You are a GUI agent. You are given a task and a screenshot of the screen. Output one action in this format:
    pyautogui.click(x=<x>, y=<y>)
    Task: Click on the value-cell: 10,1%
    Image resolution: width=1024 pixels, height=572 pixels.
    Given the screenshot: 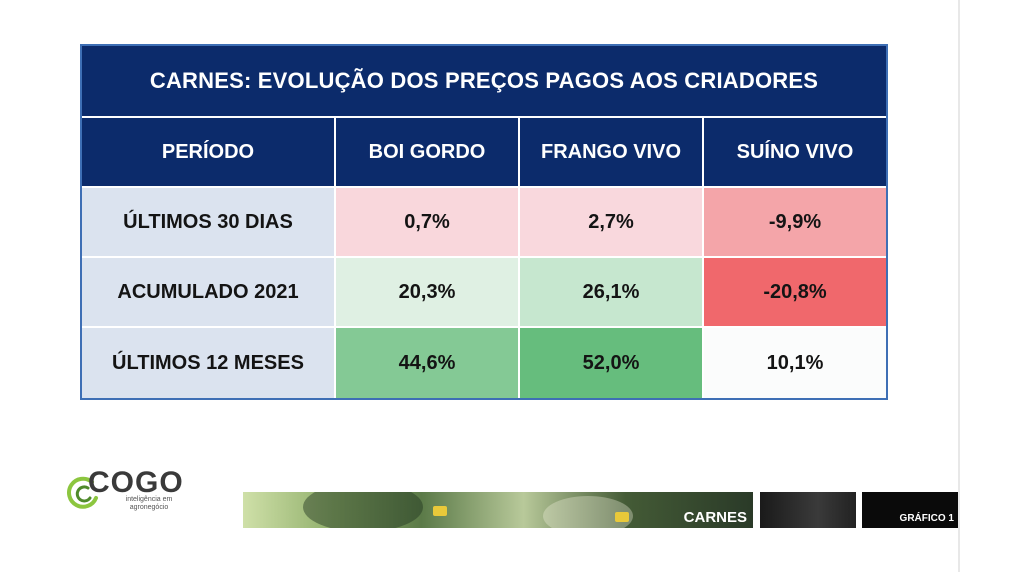 What is the action you would take?
    pyautogui.click(x=795, y=363)
    